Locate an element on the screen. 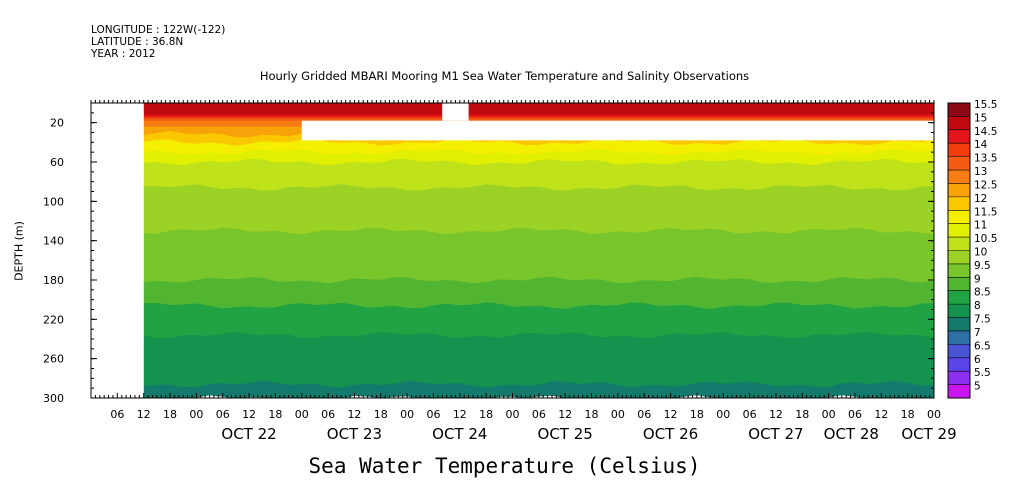  colorbar-label: 8.5 is located at coordinates (982, 293).